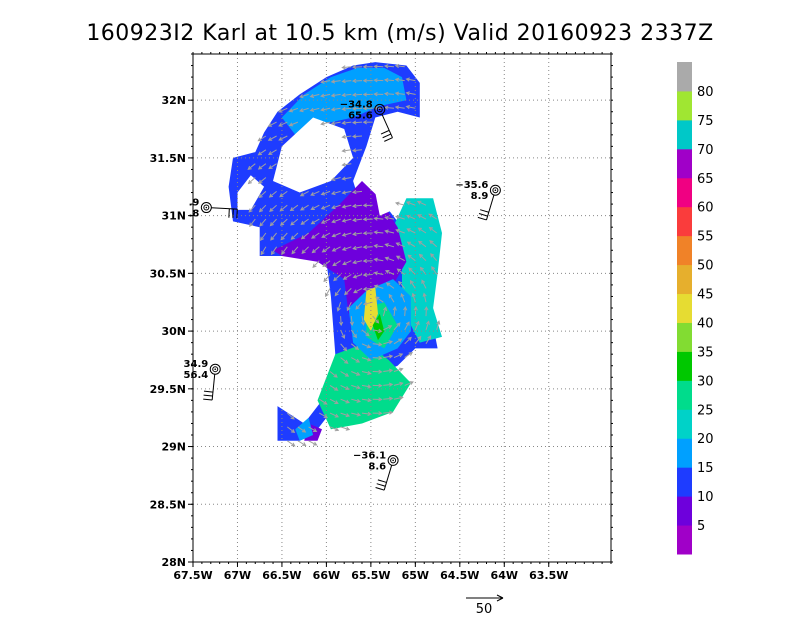 The width and height of the screenshot is (800, 618). What do you see at coordinates (705, 468) in the screenshot?
I see `colorbar-label-2: 15` at bounding box center [705, 468].